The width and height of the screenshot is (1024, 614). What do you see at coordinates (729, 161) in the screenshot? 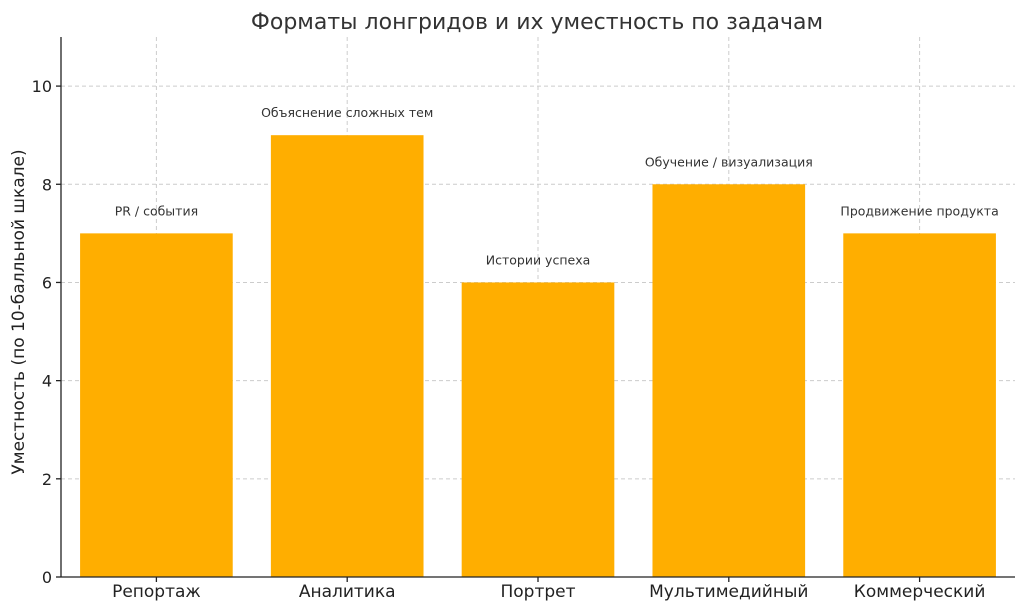
I see `bar-annotation: Обучение / визуализация` at bounding box center [729, 161].